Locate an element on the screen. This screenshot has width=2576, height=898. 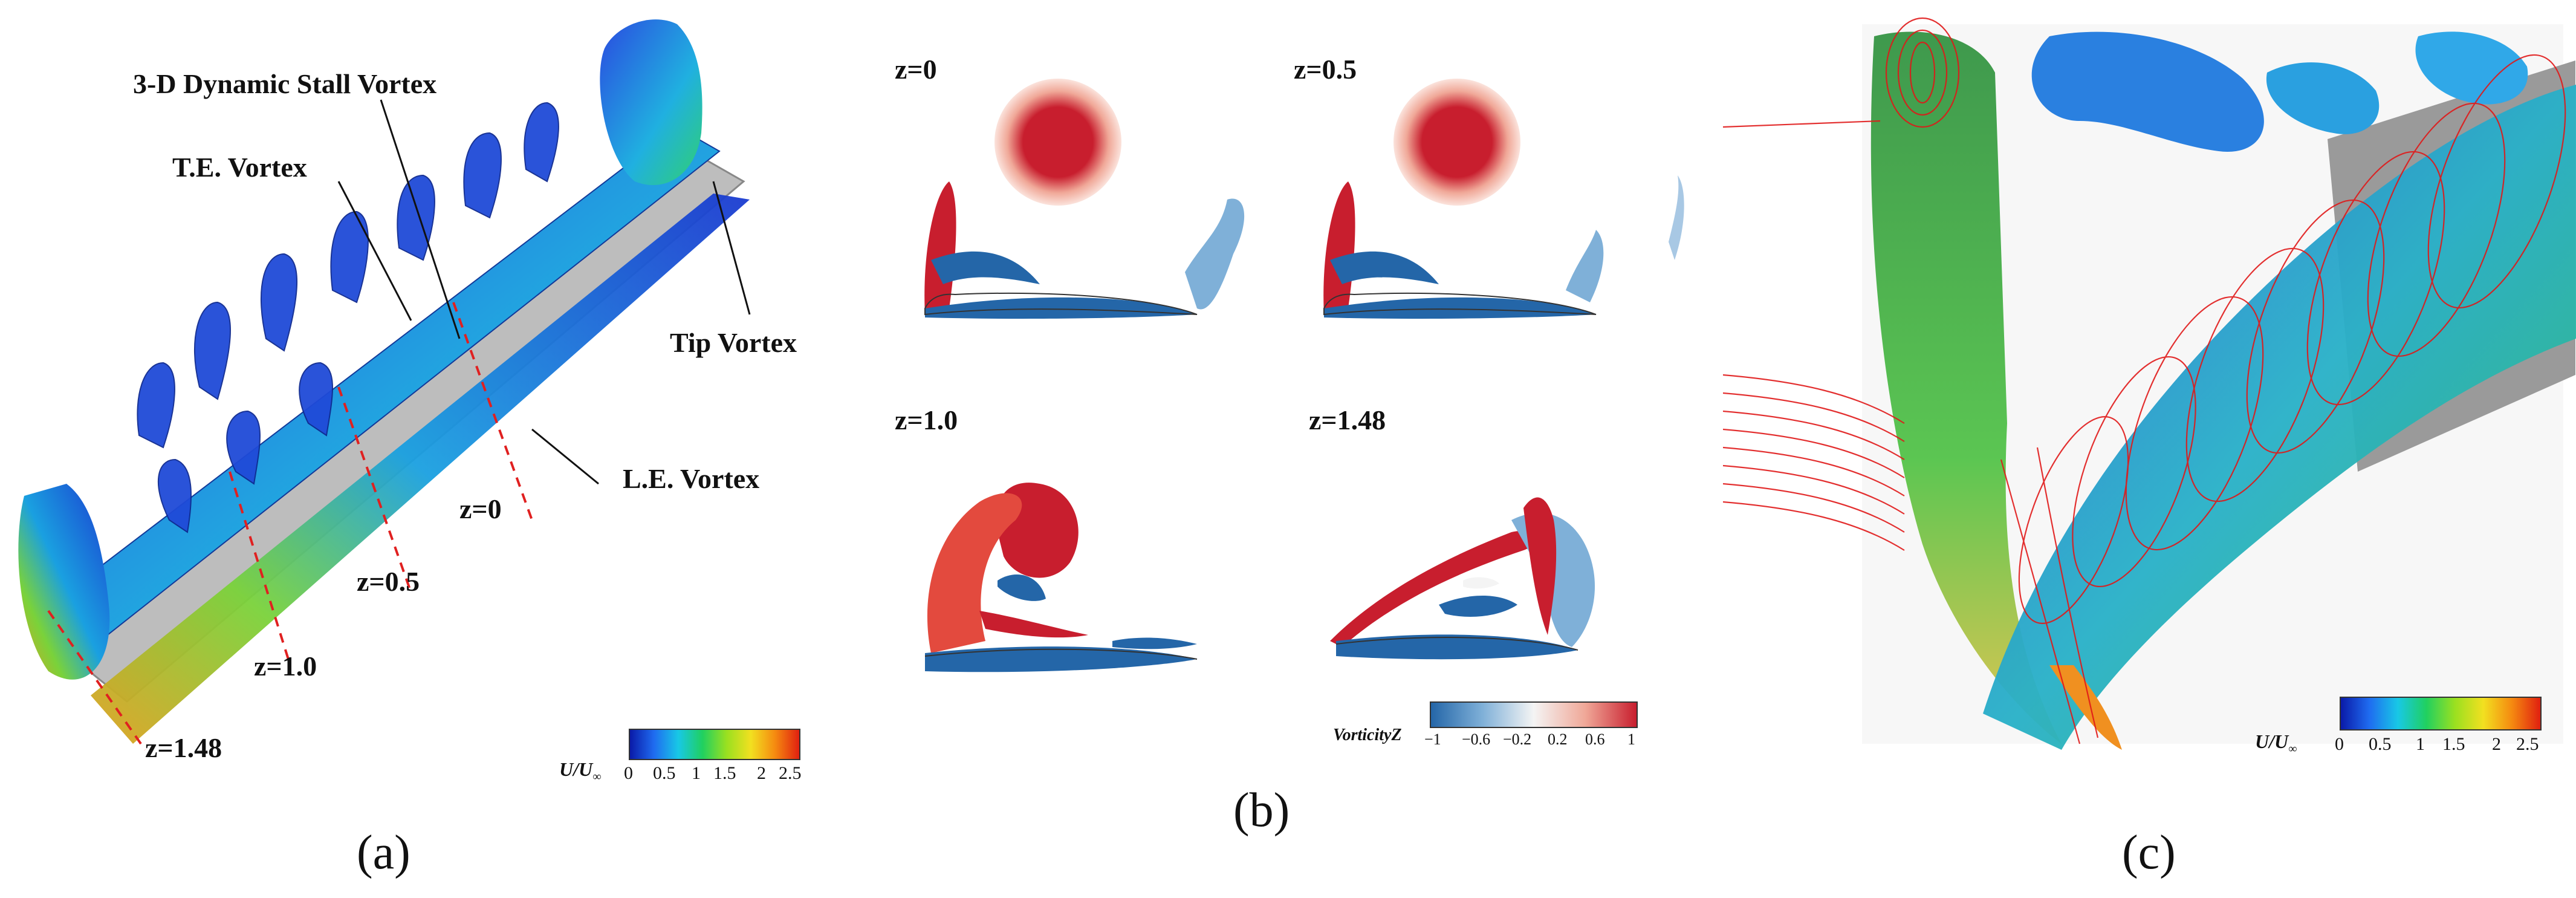
z-label-0: z=0 is located at coordinates (481, 509).